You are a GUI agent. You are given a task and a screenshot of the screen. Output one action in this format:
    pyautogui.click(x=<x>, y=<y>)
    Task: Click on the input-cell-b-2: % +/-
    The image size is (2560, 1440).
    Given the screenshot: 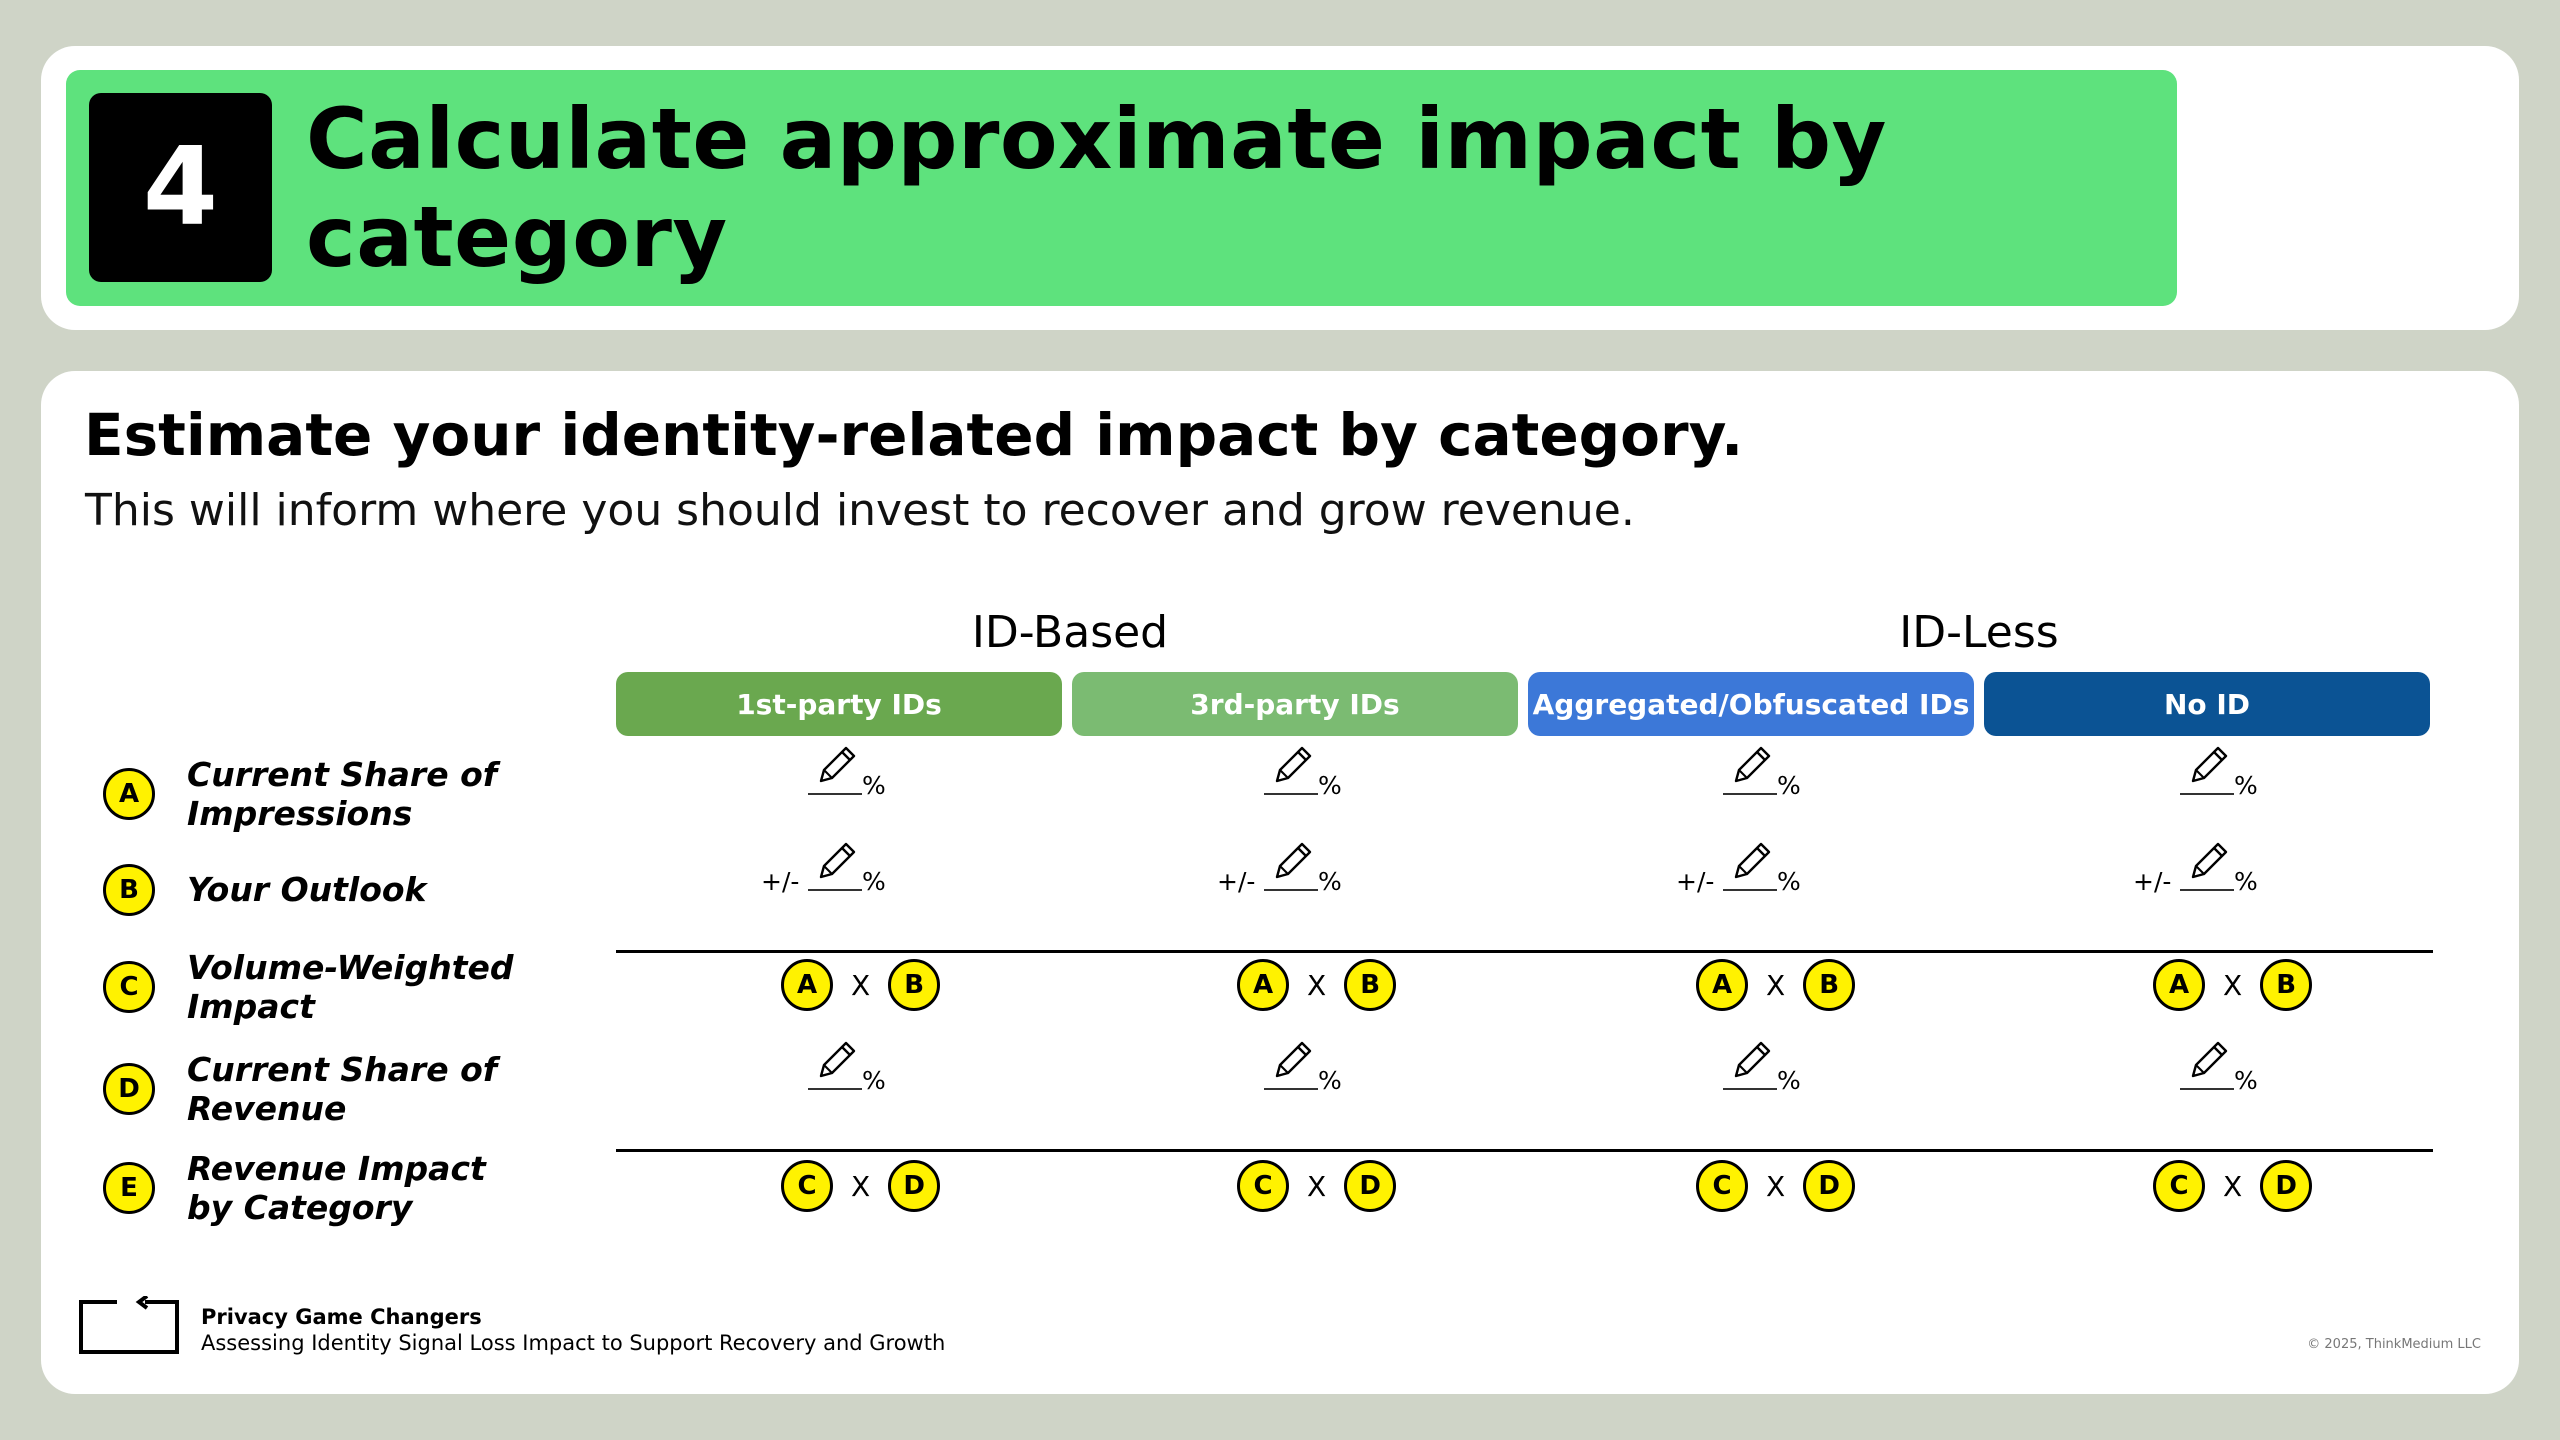 What is the action you would take?
    pyautogui.click(x=1294, y=879)
    